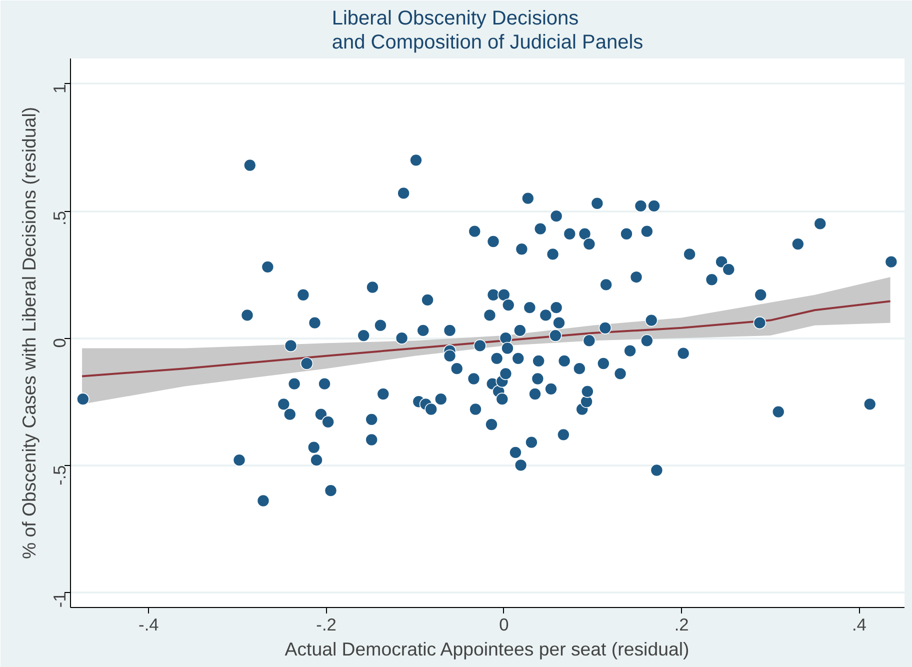  I want to click on x-tick-label: -.4, so click(149, 624).